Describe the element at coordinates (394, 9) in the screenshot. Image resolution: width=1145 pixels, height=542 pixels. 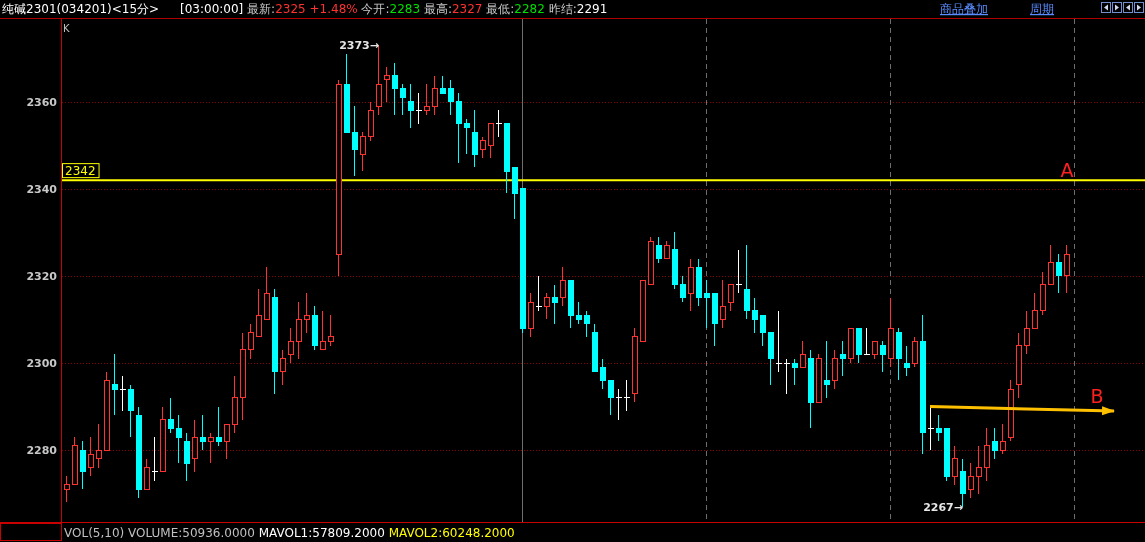
I see `subtitle: [03:00:00] 最新:2325 +1.48% 今开:2283 最高:2327 最低:2282 昨结:2291` at that location.